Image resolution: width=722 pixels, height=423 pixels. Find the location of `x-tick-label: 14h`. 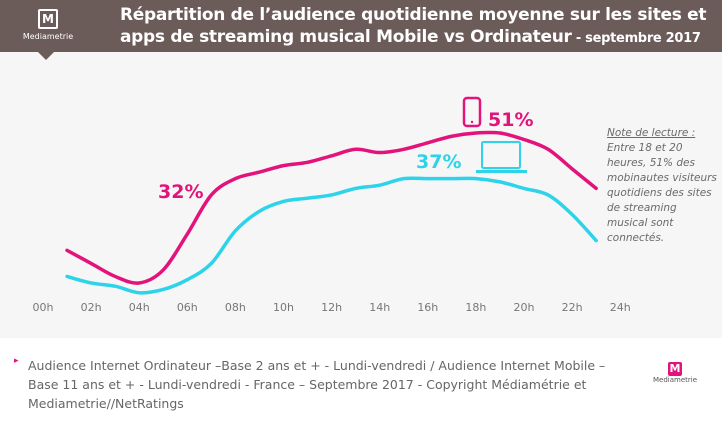

x-tick-label: 14h is located at coordinates (379, 307).